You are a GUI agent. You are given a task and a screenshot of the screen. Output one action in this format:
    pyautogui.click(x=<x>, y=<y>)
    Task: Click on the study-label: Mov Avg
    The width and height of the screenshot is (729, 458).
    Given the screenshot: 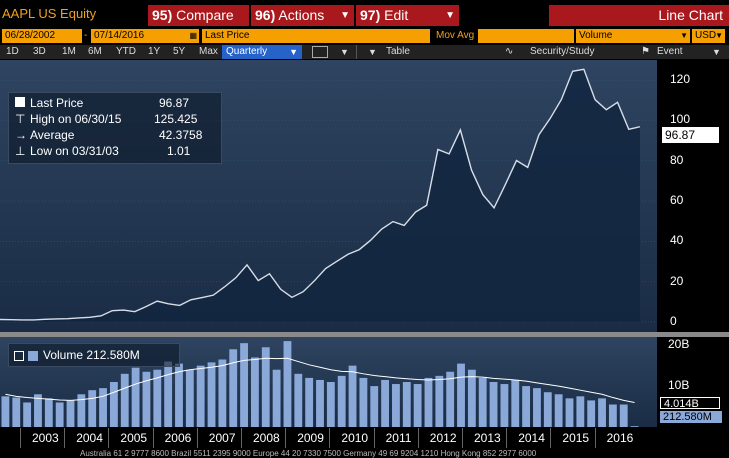 What is the action you would take?
    pyautogui.click(x=455, y=35)
    